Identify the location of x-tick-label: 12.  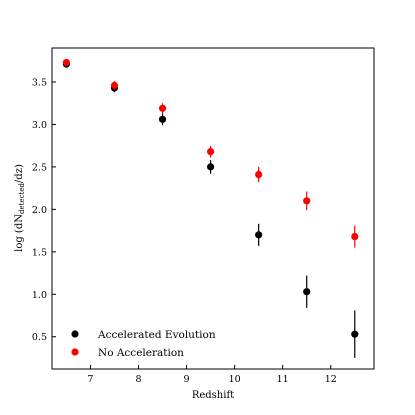
(331, 379).